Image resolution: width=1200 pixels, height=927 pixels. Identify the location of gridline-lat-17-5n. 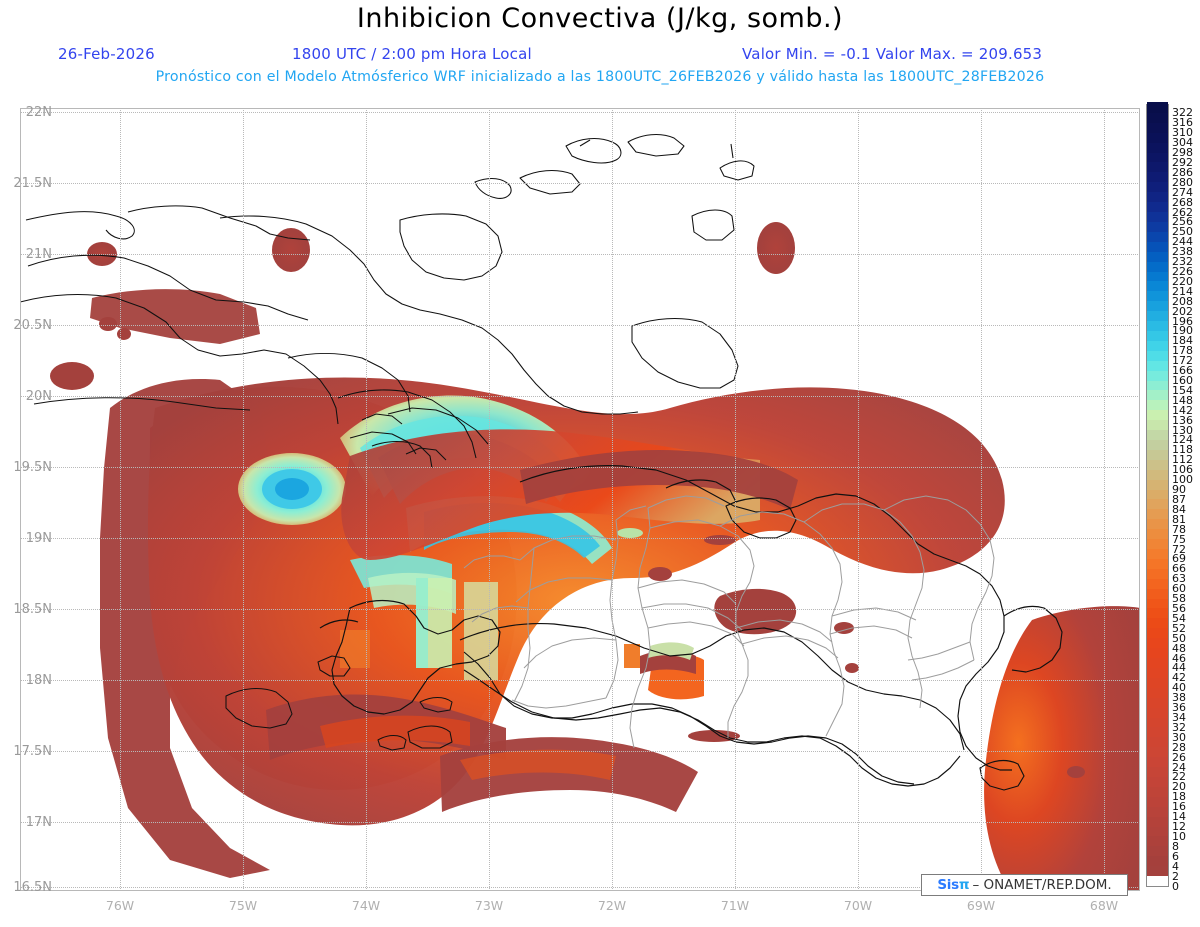
(580, 751).